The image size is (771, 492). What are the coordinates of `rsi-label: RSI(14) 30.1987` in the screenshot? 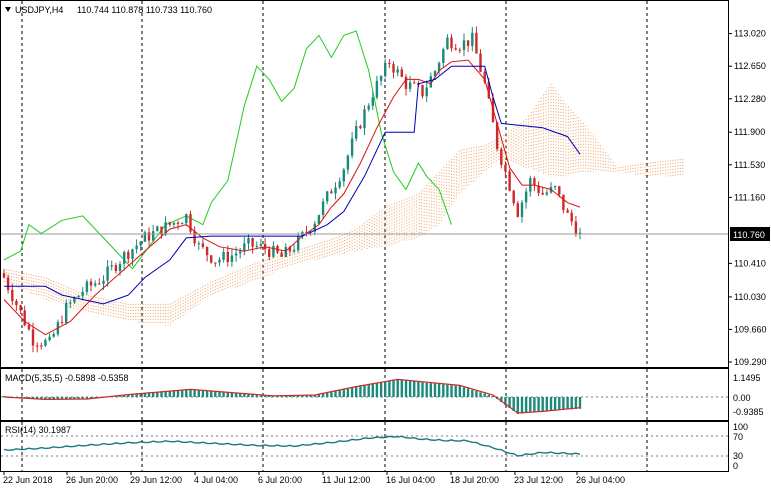 It's located at (38, 430).